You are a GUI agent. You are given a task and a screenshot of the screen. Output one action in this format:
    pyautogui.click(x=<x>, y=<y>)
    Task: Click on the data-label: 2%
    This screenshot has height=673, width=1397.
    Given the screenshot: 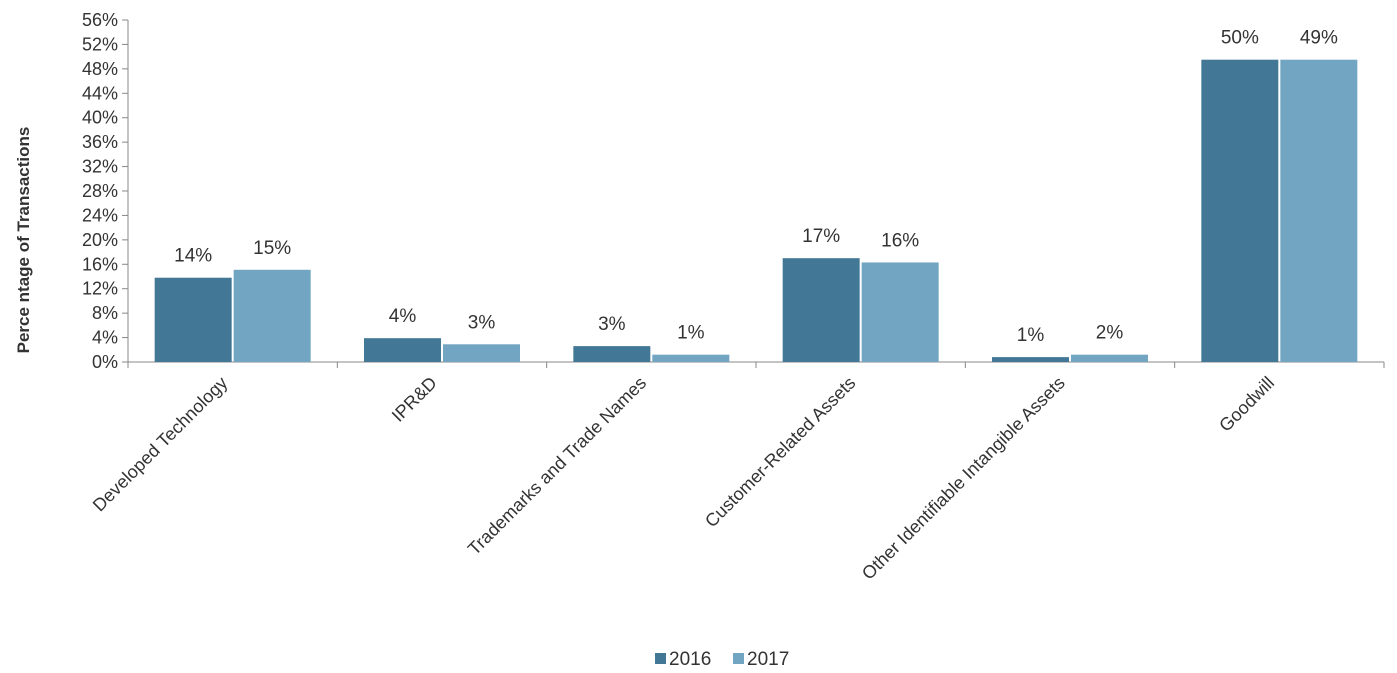 What is the action you would take?
    pyautogui.click(x=1110, y=333)
    